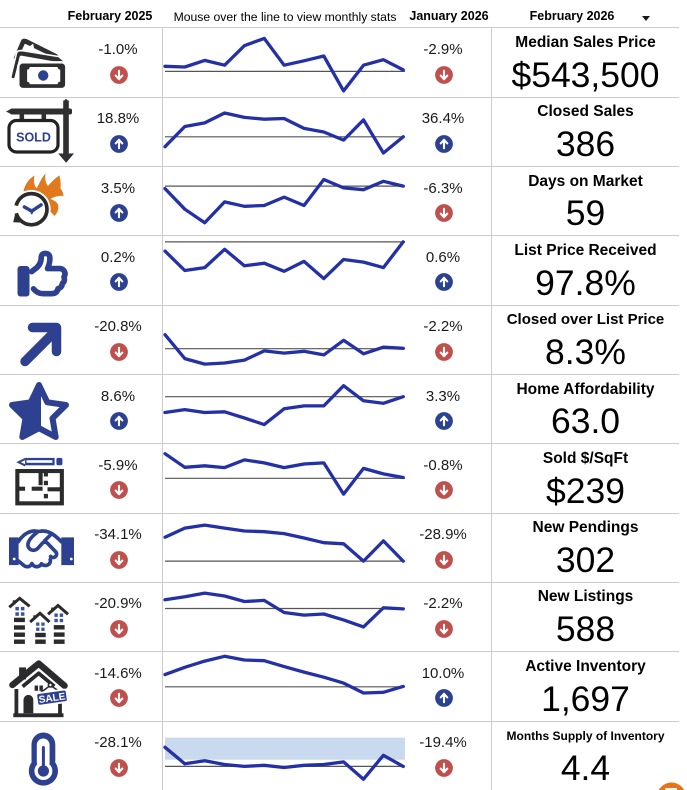 This screenshot has width=687, height=790. What do you see at coordinates (33, 137) in the screenshot?
I see `svg-text: SOLD` at bounding box center [33, 137].